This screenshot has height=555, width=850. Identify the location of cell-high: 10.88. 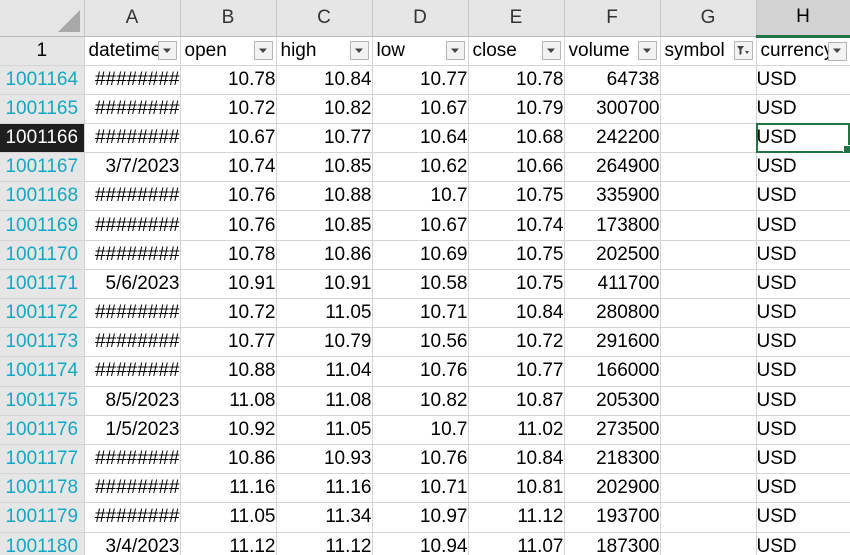
(324, 196).